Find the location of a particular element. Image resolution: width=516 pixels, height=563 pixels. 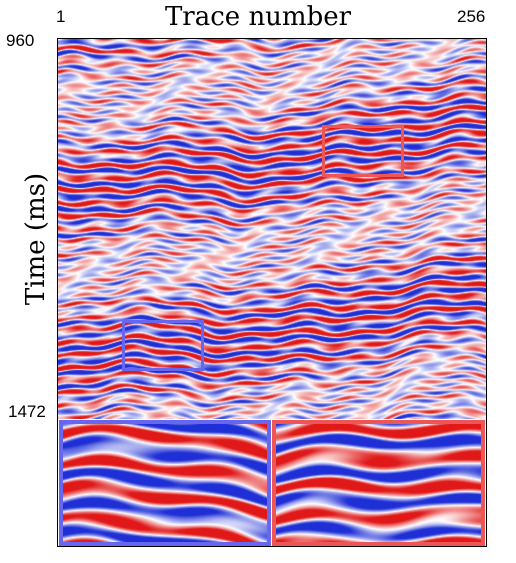

chart-title: Trace number is located at coordinates (258, 17).